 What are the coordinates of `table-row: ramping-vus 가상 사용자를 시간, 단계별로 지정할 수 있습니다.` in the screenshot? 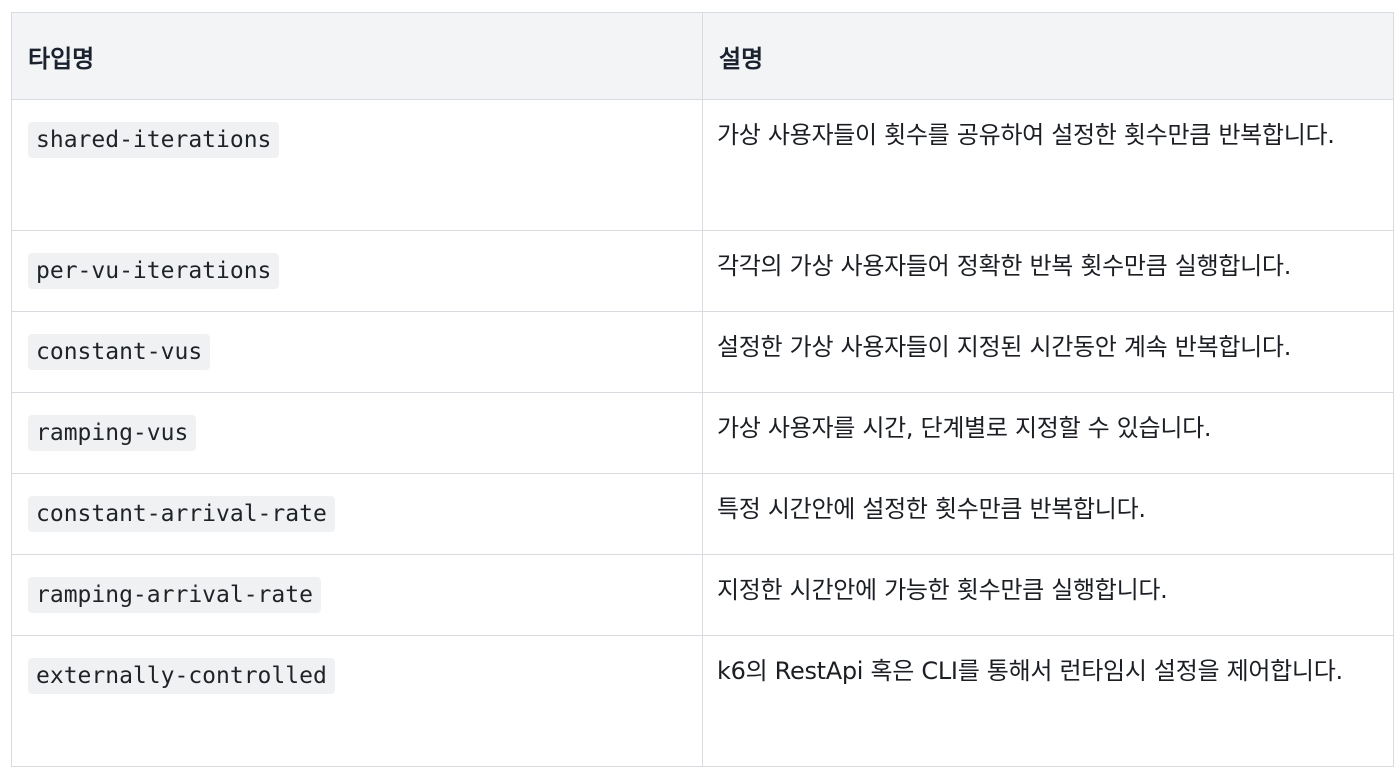 It's located at (702, 433).